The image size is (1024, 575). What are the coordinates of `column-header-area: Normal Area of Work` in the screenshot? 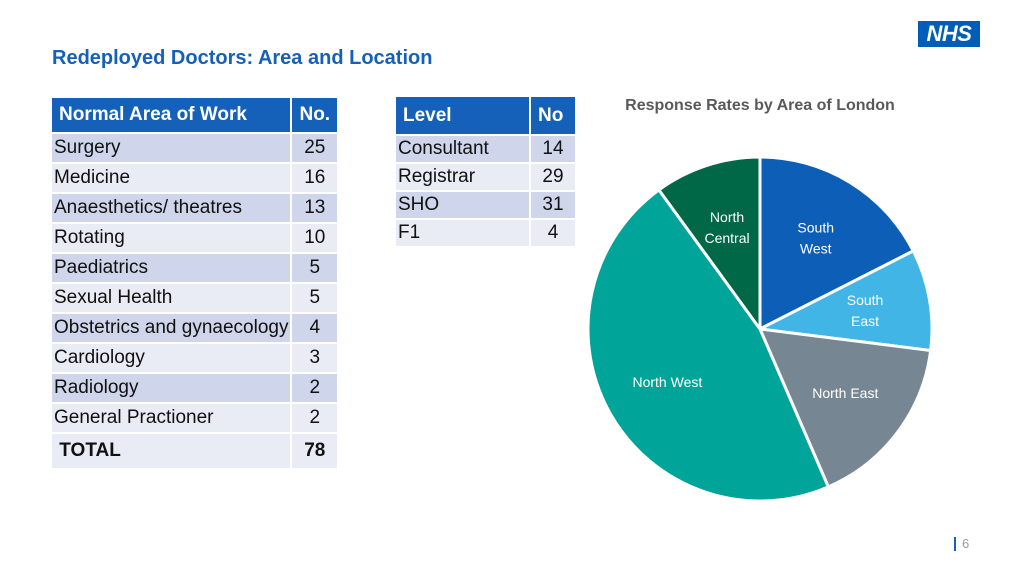 It's located at (172, 116).